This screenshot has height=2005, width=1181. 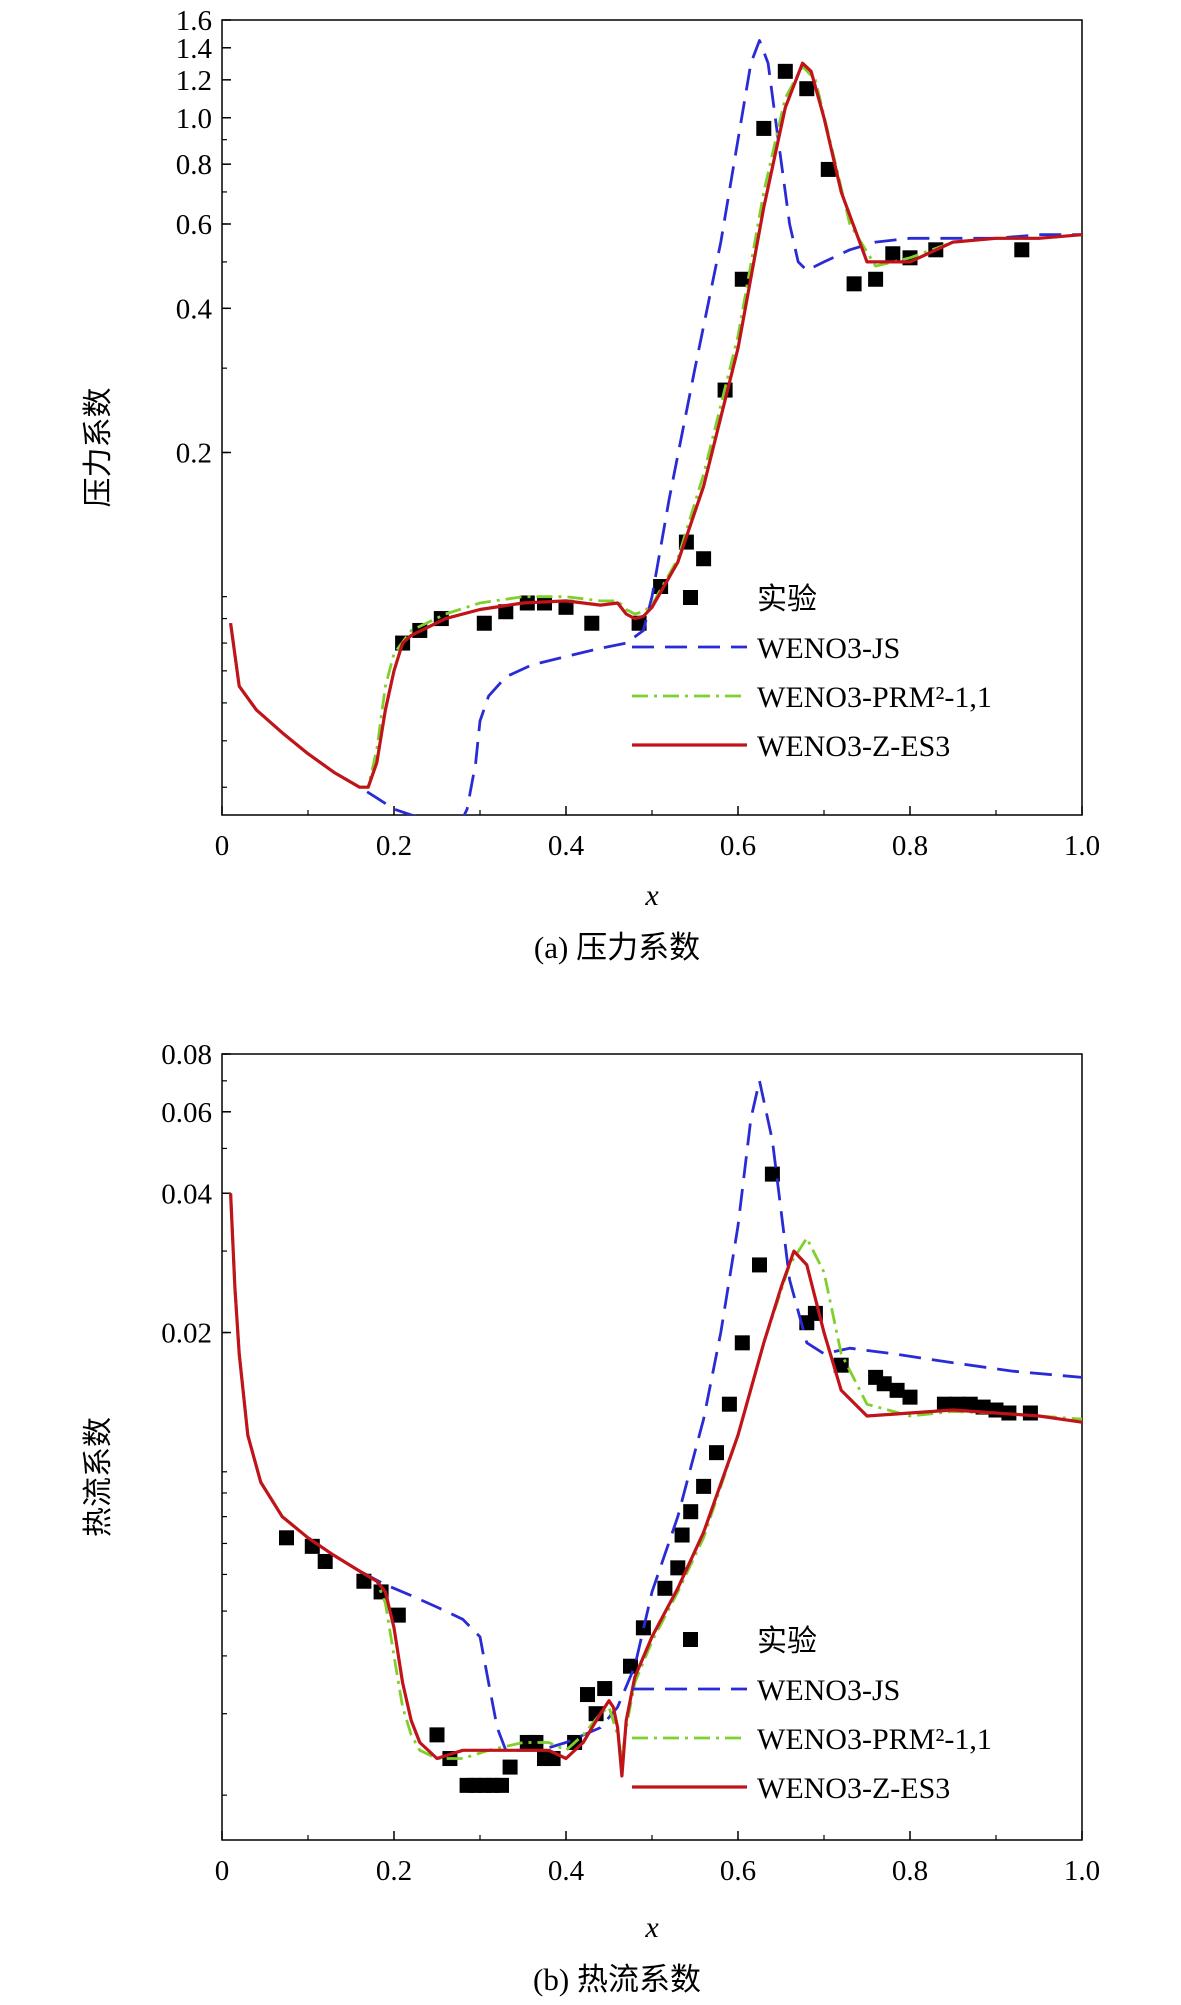 What do you see at coordinates (194, 21) in the screenshot?
I see `y-tick-label: 1.6` at bounding box center [194, 21].